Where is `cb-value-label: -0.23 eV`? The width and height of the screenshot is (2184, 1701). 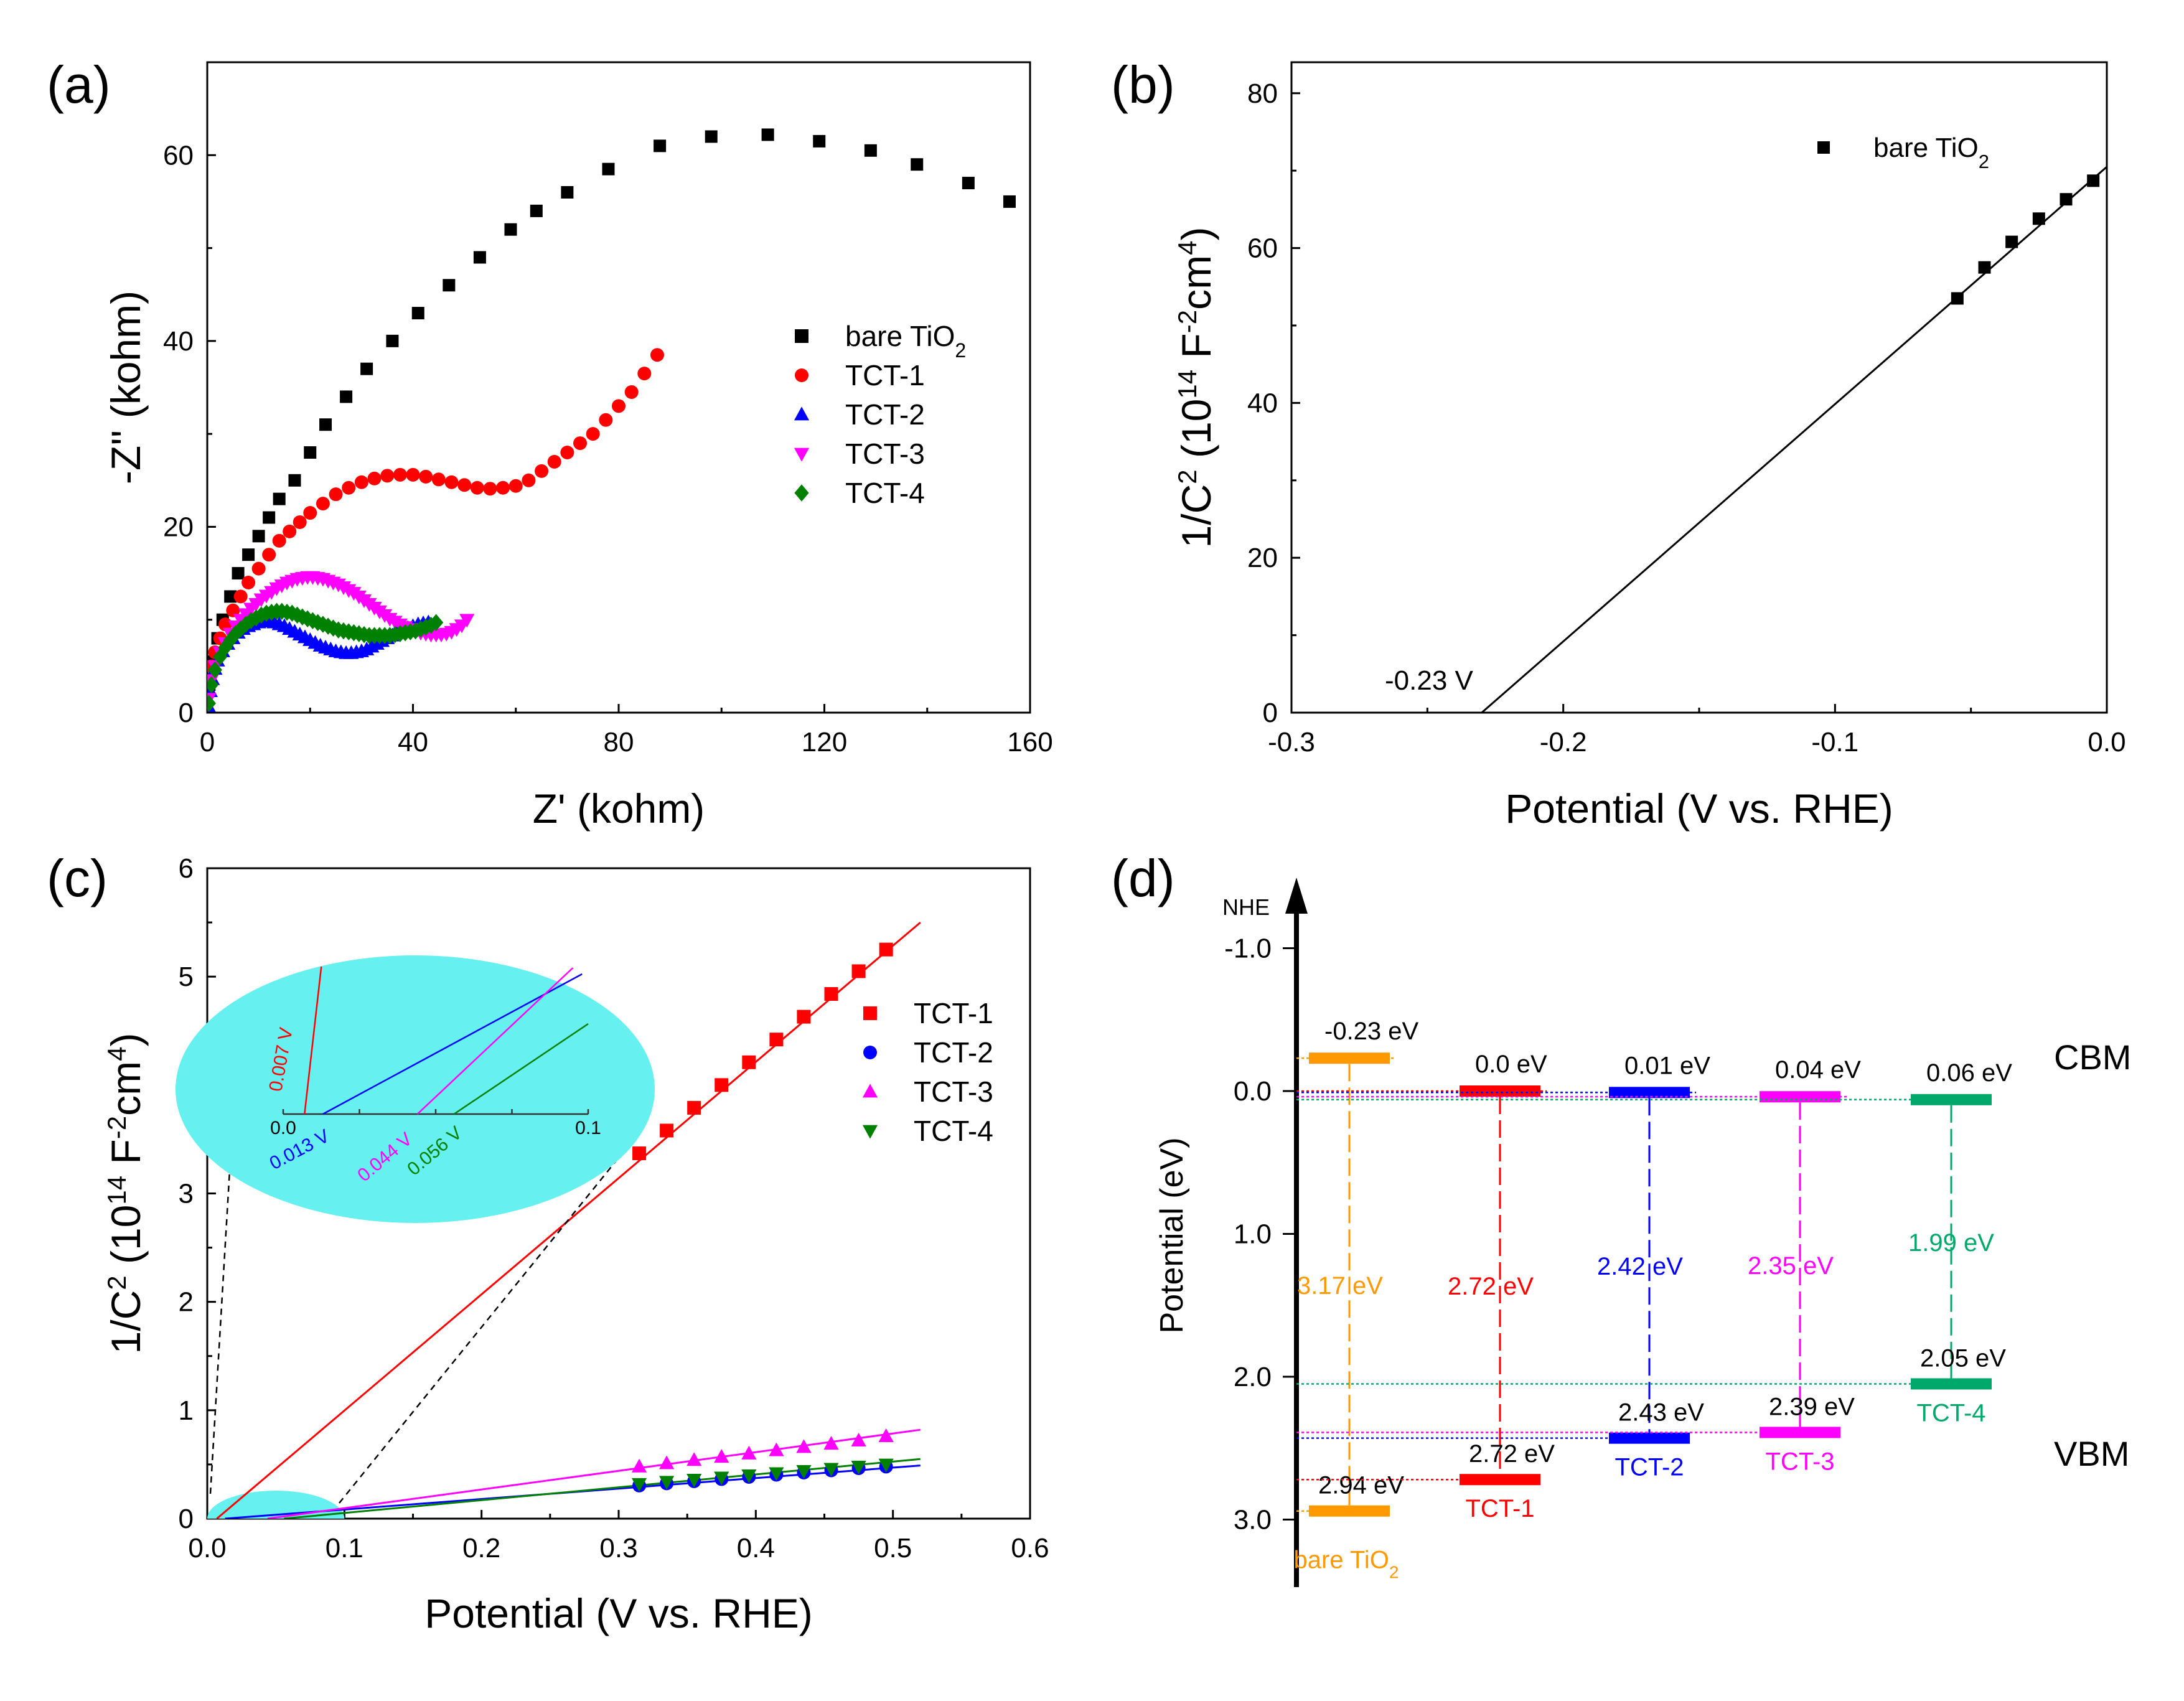
cb-value-label: -0.23 eV is located at coordinates (1371, 1031).